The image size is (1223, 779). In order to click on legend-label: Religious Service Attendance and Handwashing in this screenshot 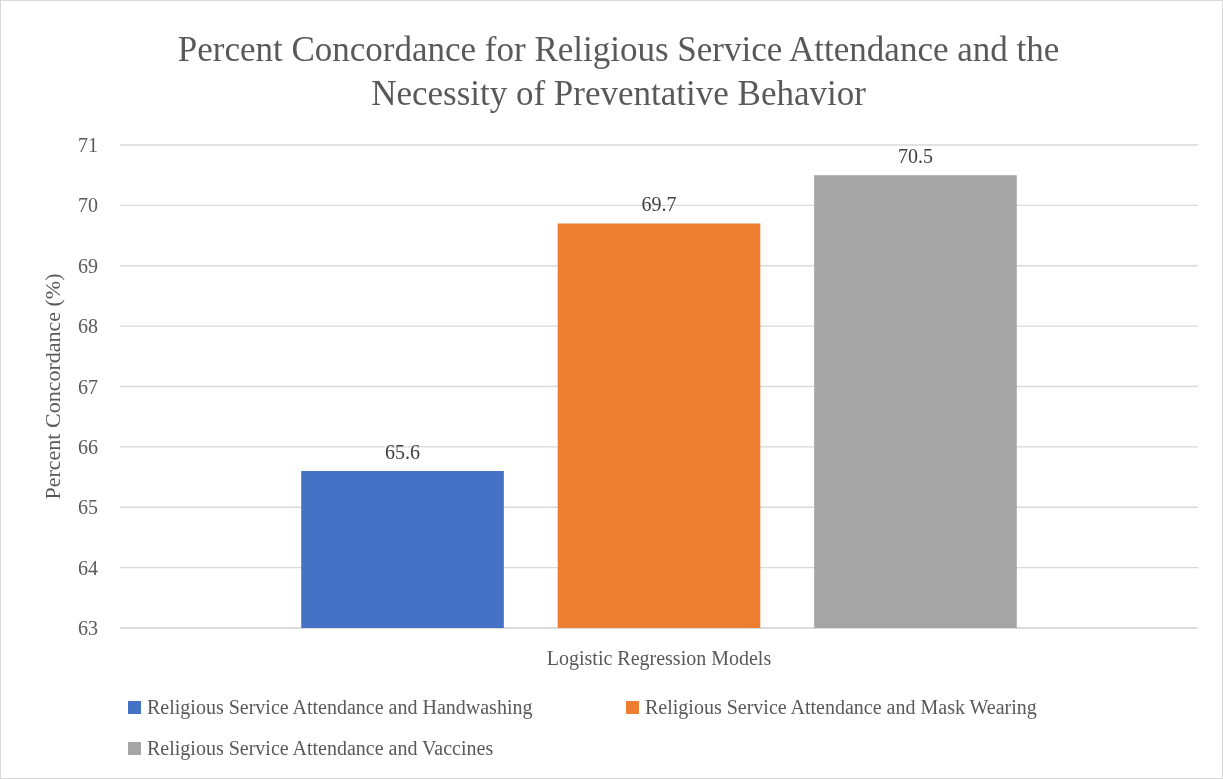, I will do `click(340, 707)`.